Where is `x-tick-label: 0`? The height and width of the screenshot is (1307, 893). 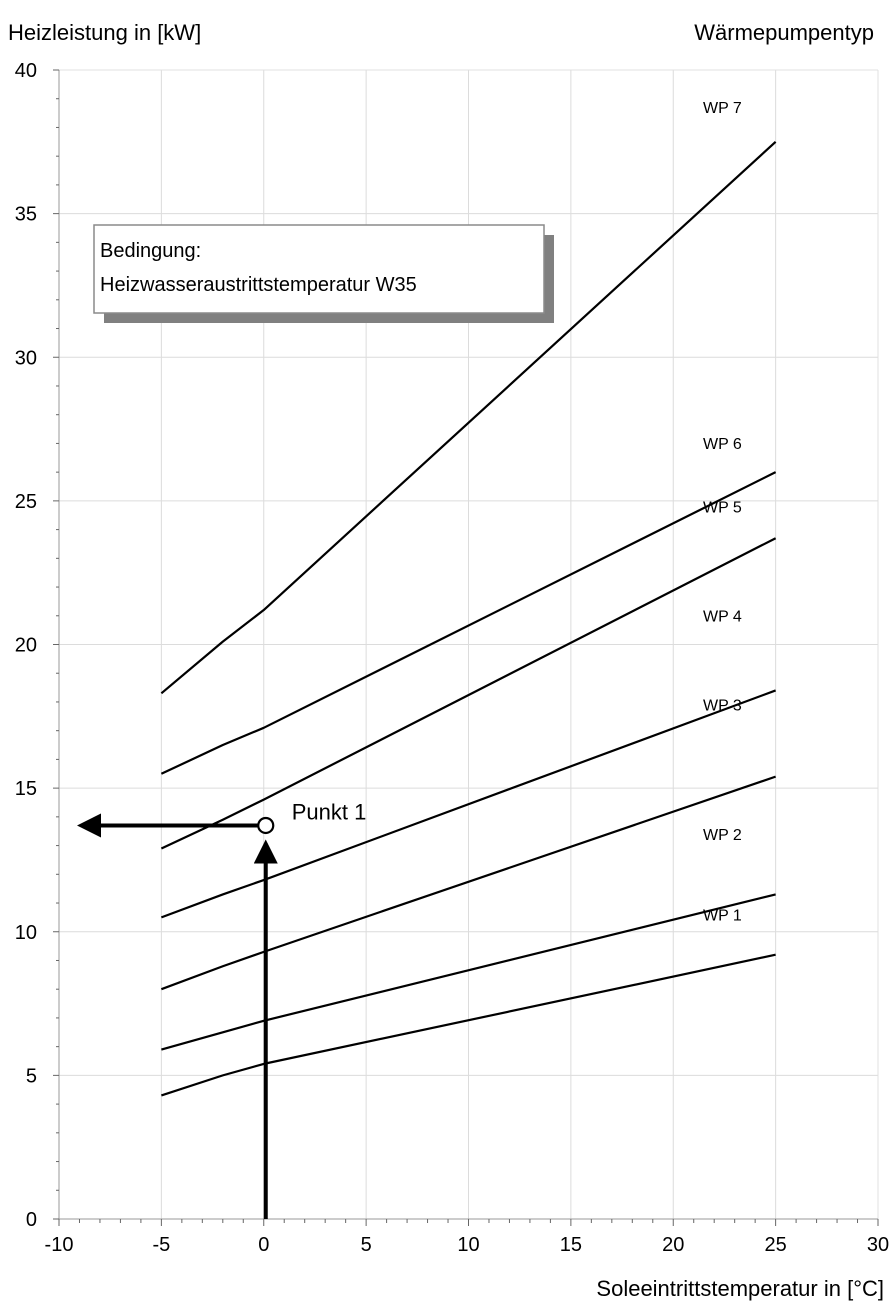
x-tick-label: 0 is located at coordinates (263, 1245).